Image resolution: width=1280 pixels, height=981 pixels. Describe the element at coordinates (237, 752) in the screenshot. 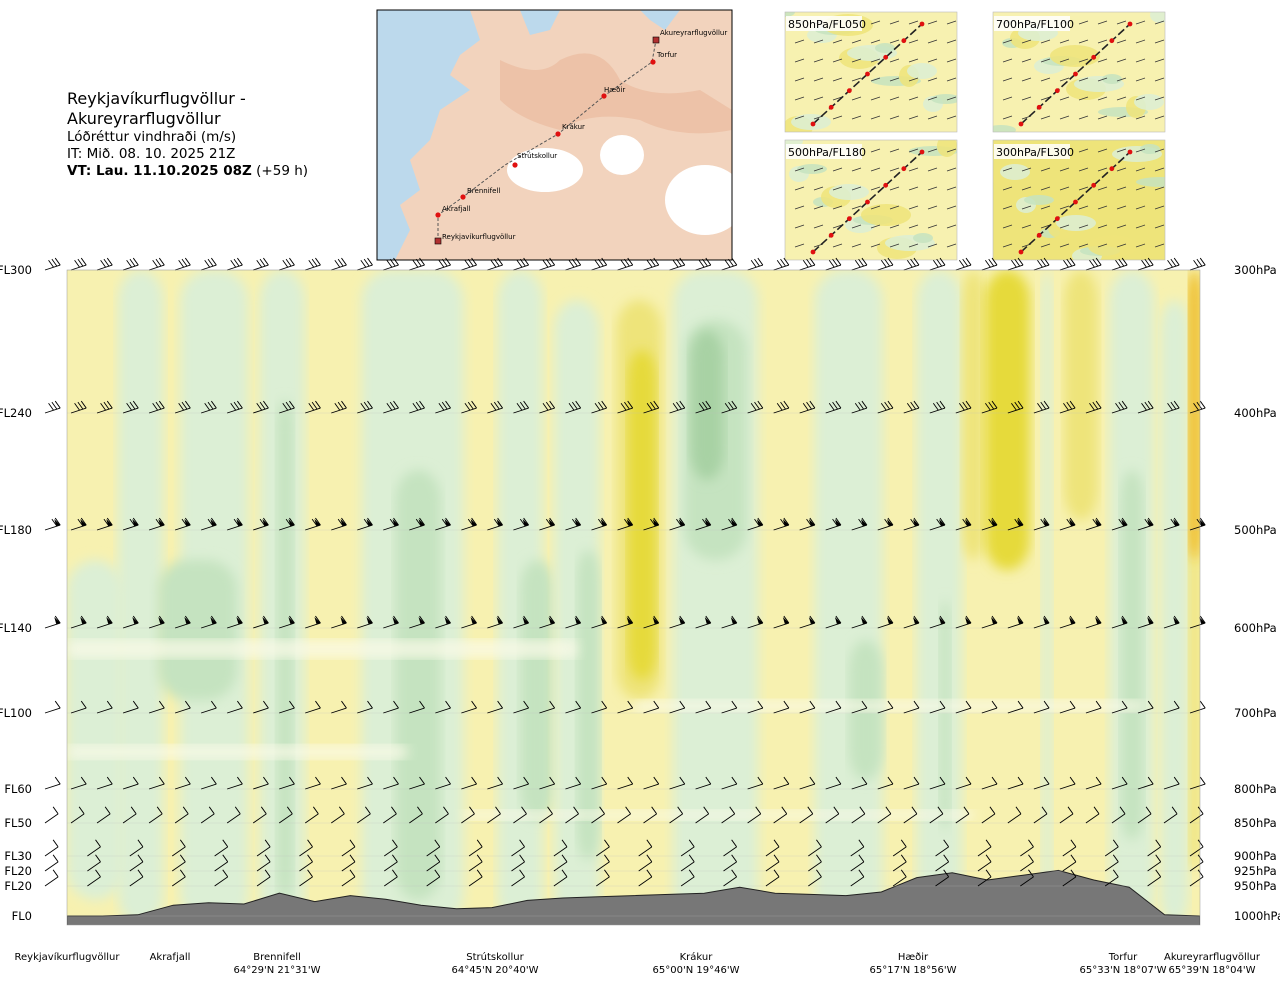

I see `near-zero-streak` at that location.